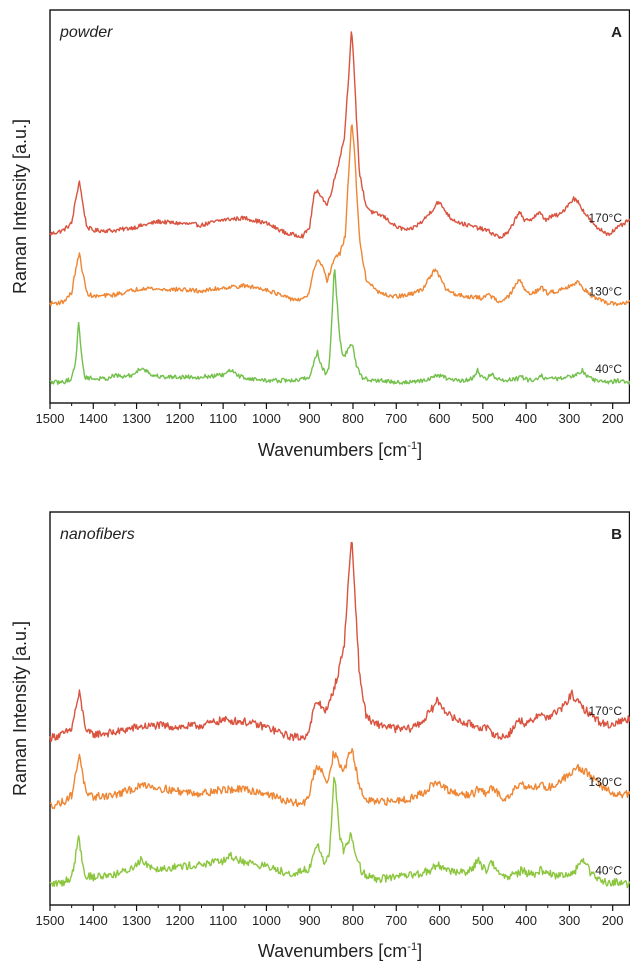 The height and width of the screenshot is (965, 630). I want to click on series-line-130C, so click(339, 779).